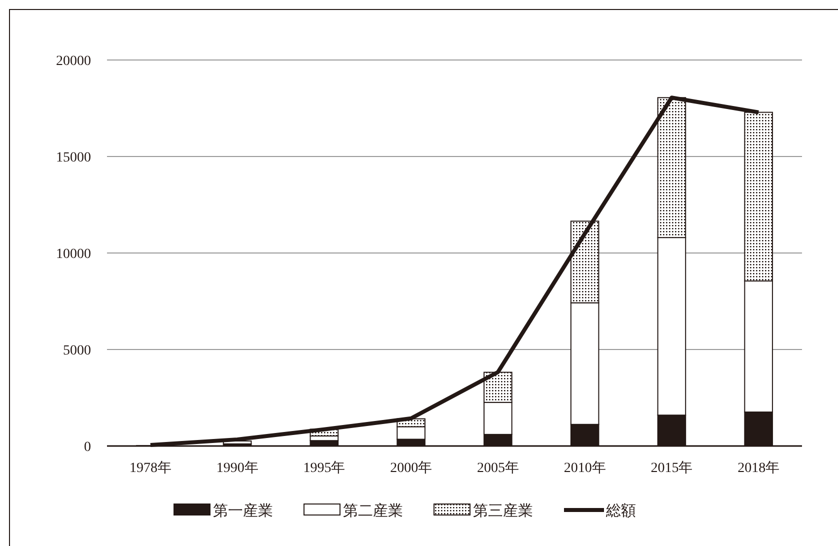 This screenshot has height=546, width=838. I want to click on x-tick-label: 2015年, so click(671, 468).